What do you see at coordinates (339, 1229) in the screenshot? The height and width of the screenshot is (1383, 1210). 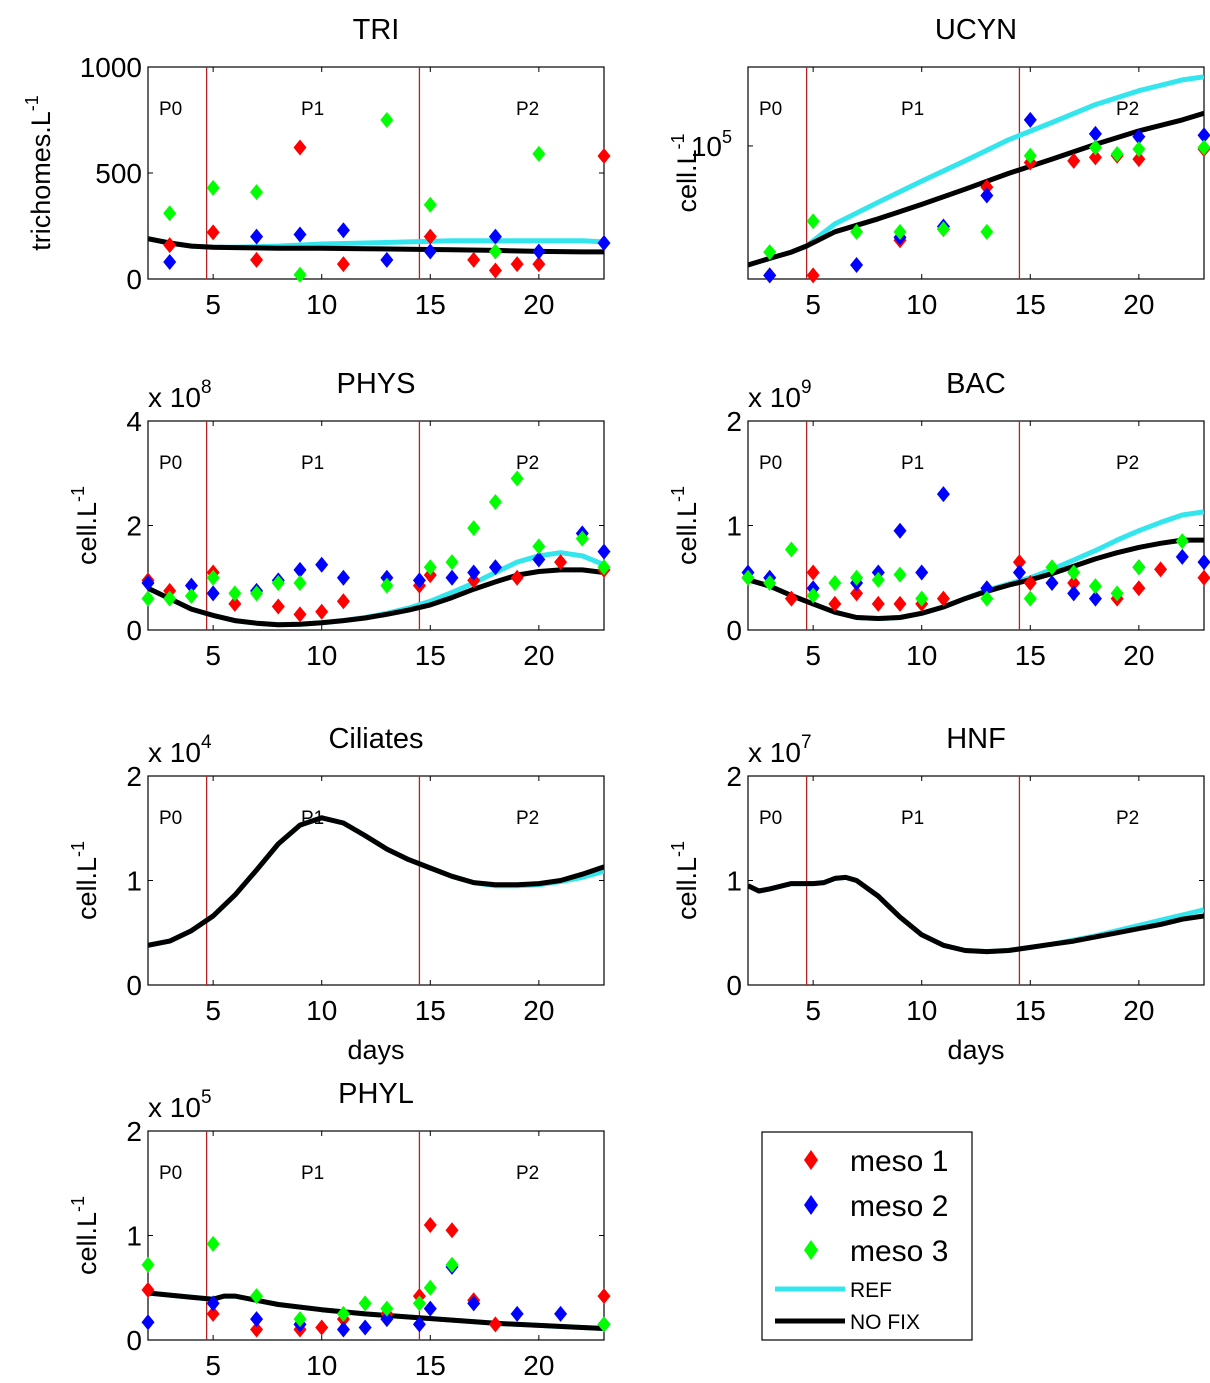 I see `phyl-panel: P0 P1 P2 5 10 15 20 0 1 2 PHYL x 105 cell.L-1` at bounding box center [339, 1229].